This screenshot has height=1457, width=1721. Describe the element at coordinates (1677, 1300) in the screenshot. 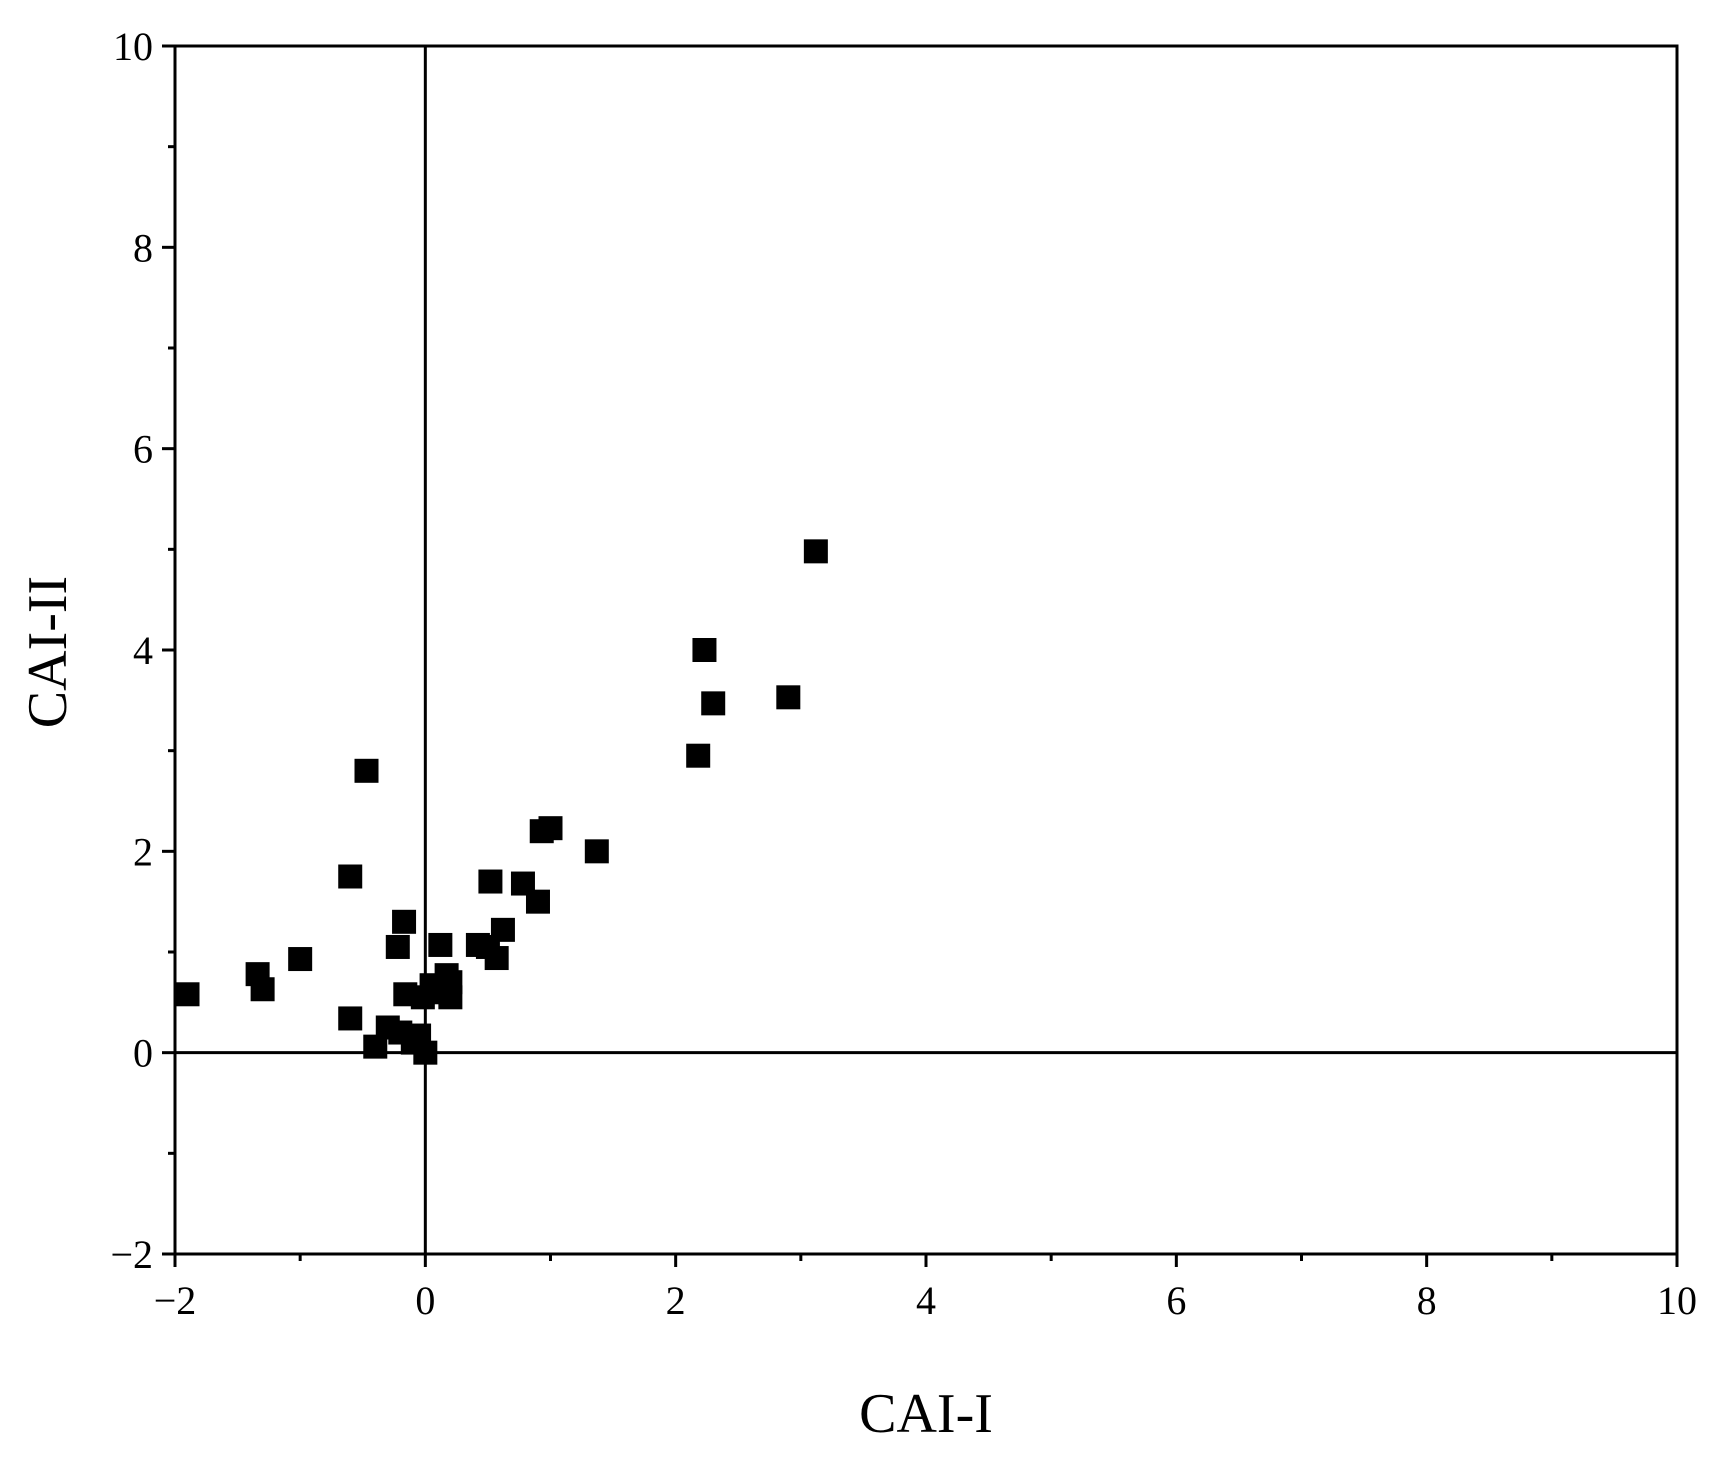

I see `x-tick-label: 10` at that location.